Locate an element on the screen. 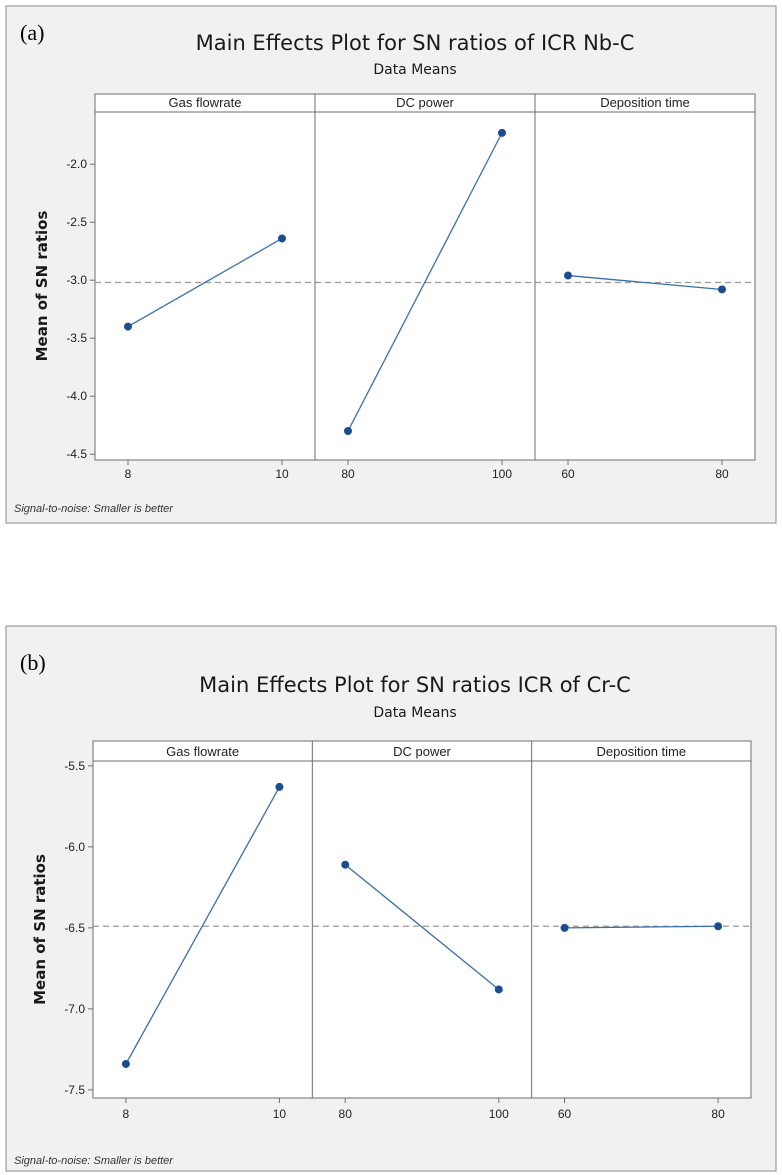 The image size is (782, 1175). y-tick-label: -7.5 is located at coordinates (74, 1090).